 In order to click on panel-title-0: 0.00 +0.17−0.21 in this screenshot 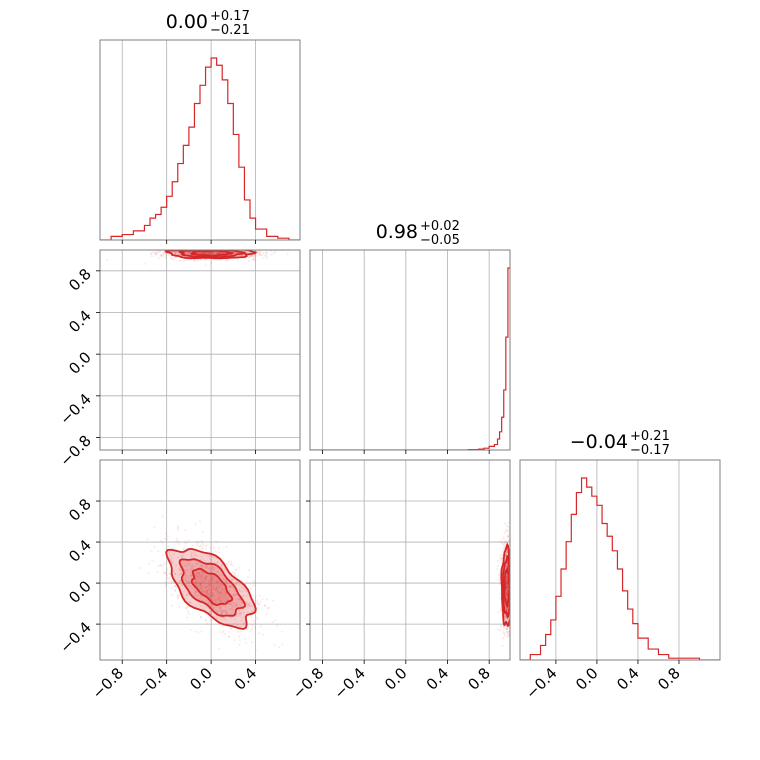, I will do `click(208, 23)`.